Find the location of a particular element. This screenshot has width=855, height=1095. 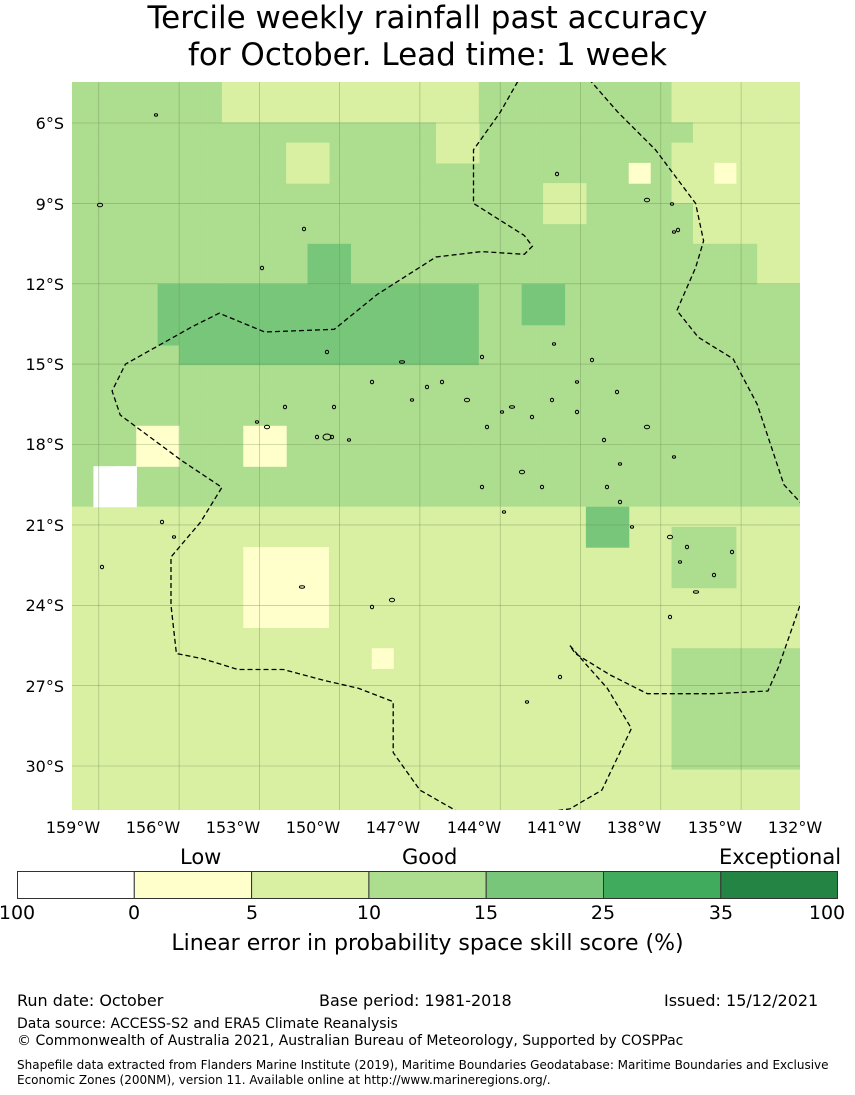

grid-cell-patch is located at coordinates (725, 173).